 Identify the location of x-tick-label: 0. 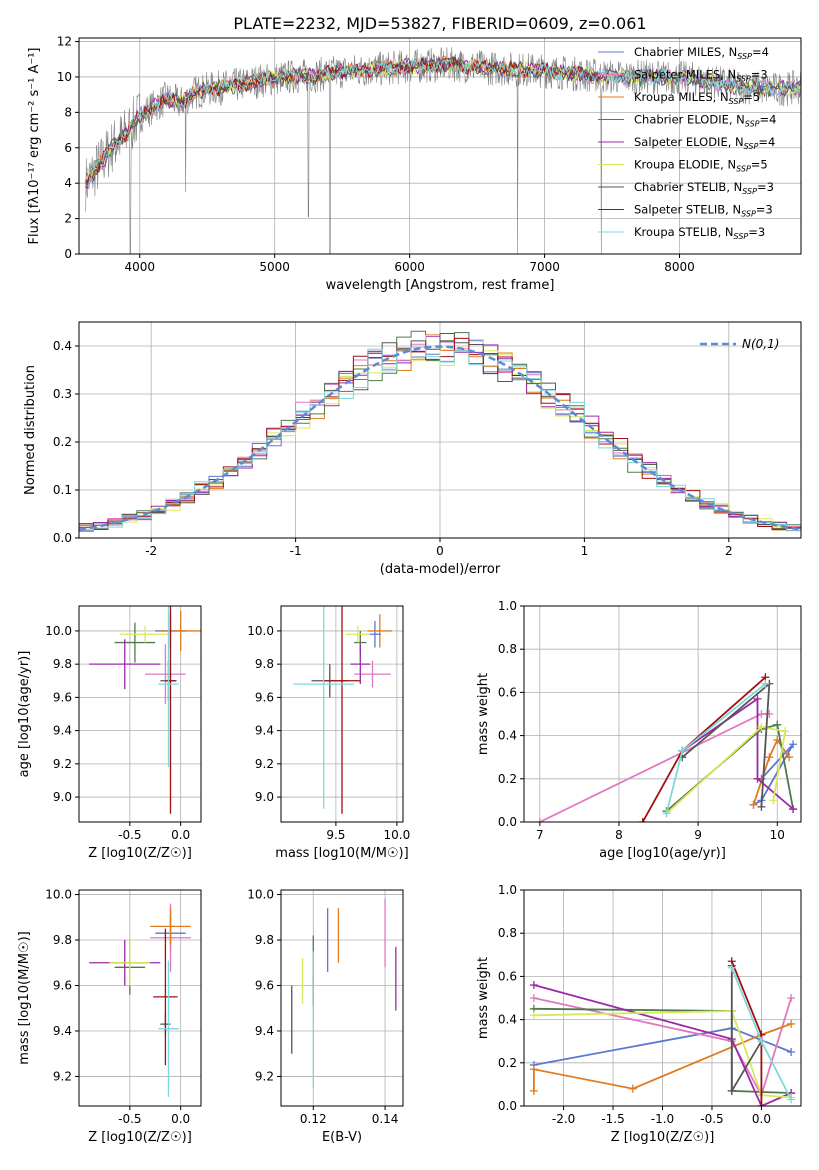
(440, 551).